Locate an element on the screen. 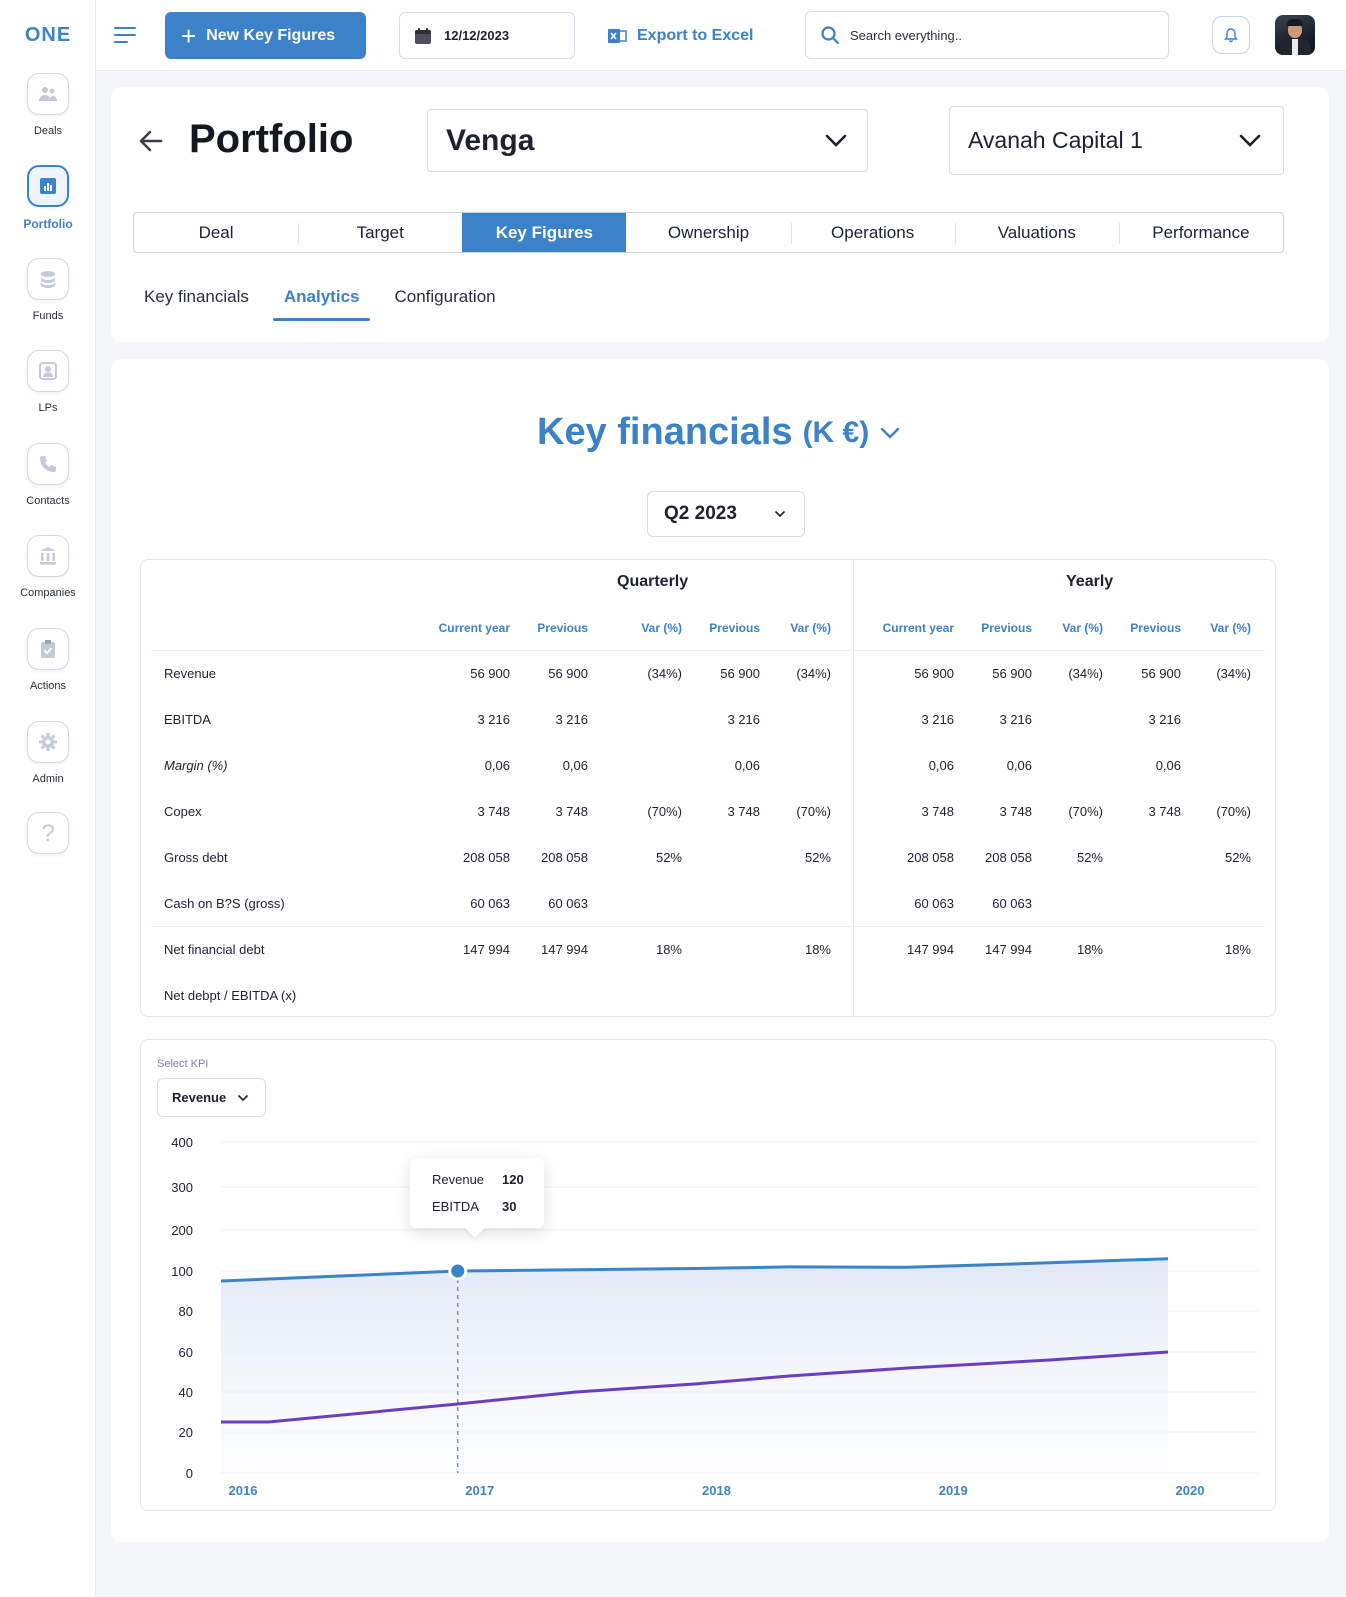  users-icon is located at coordinates (48, 94).